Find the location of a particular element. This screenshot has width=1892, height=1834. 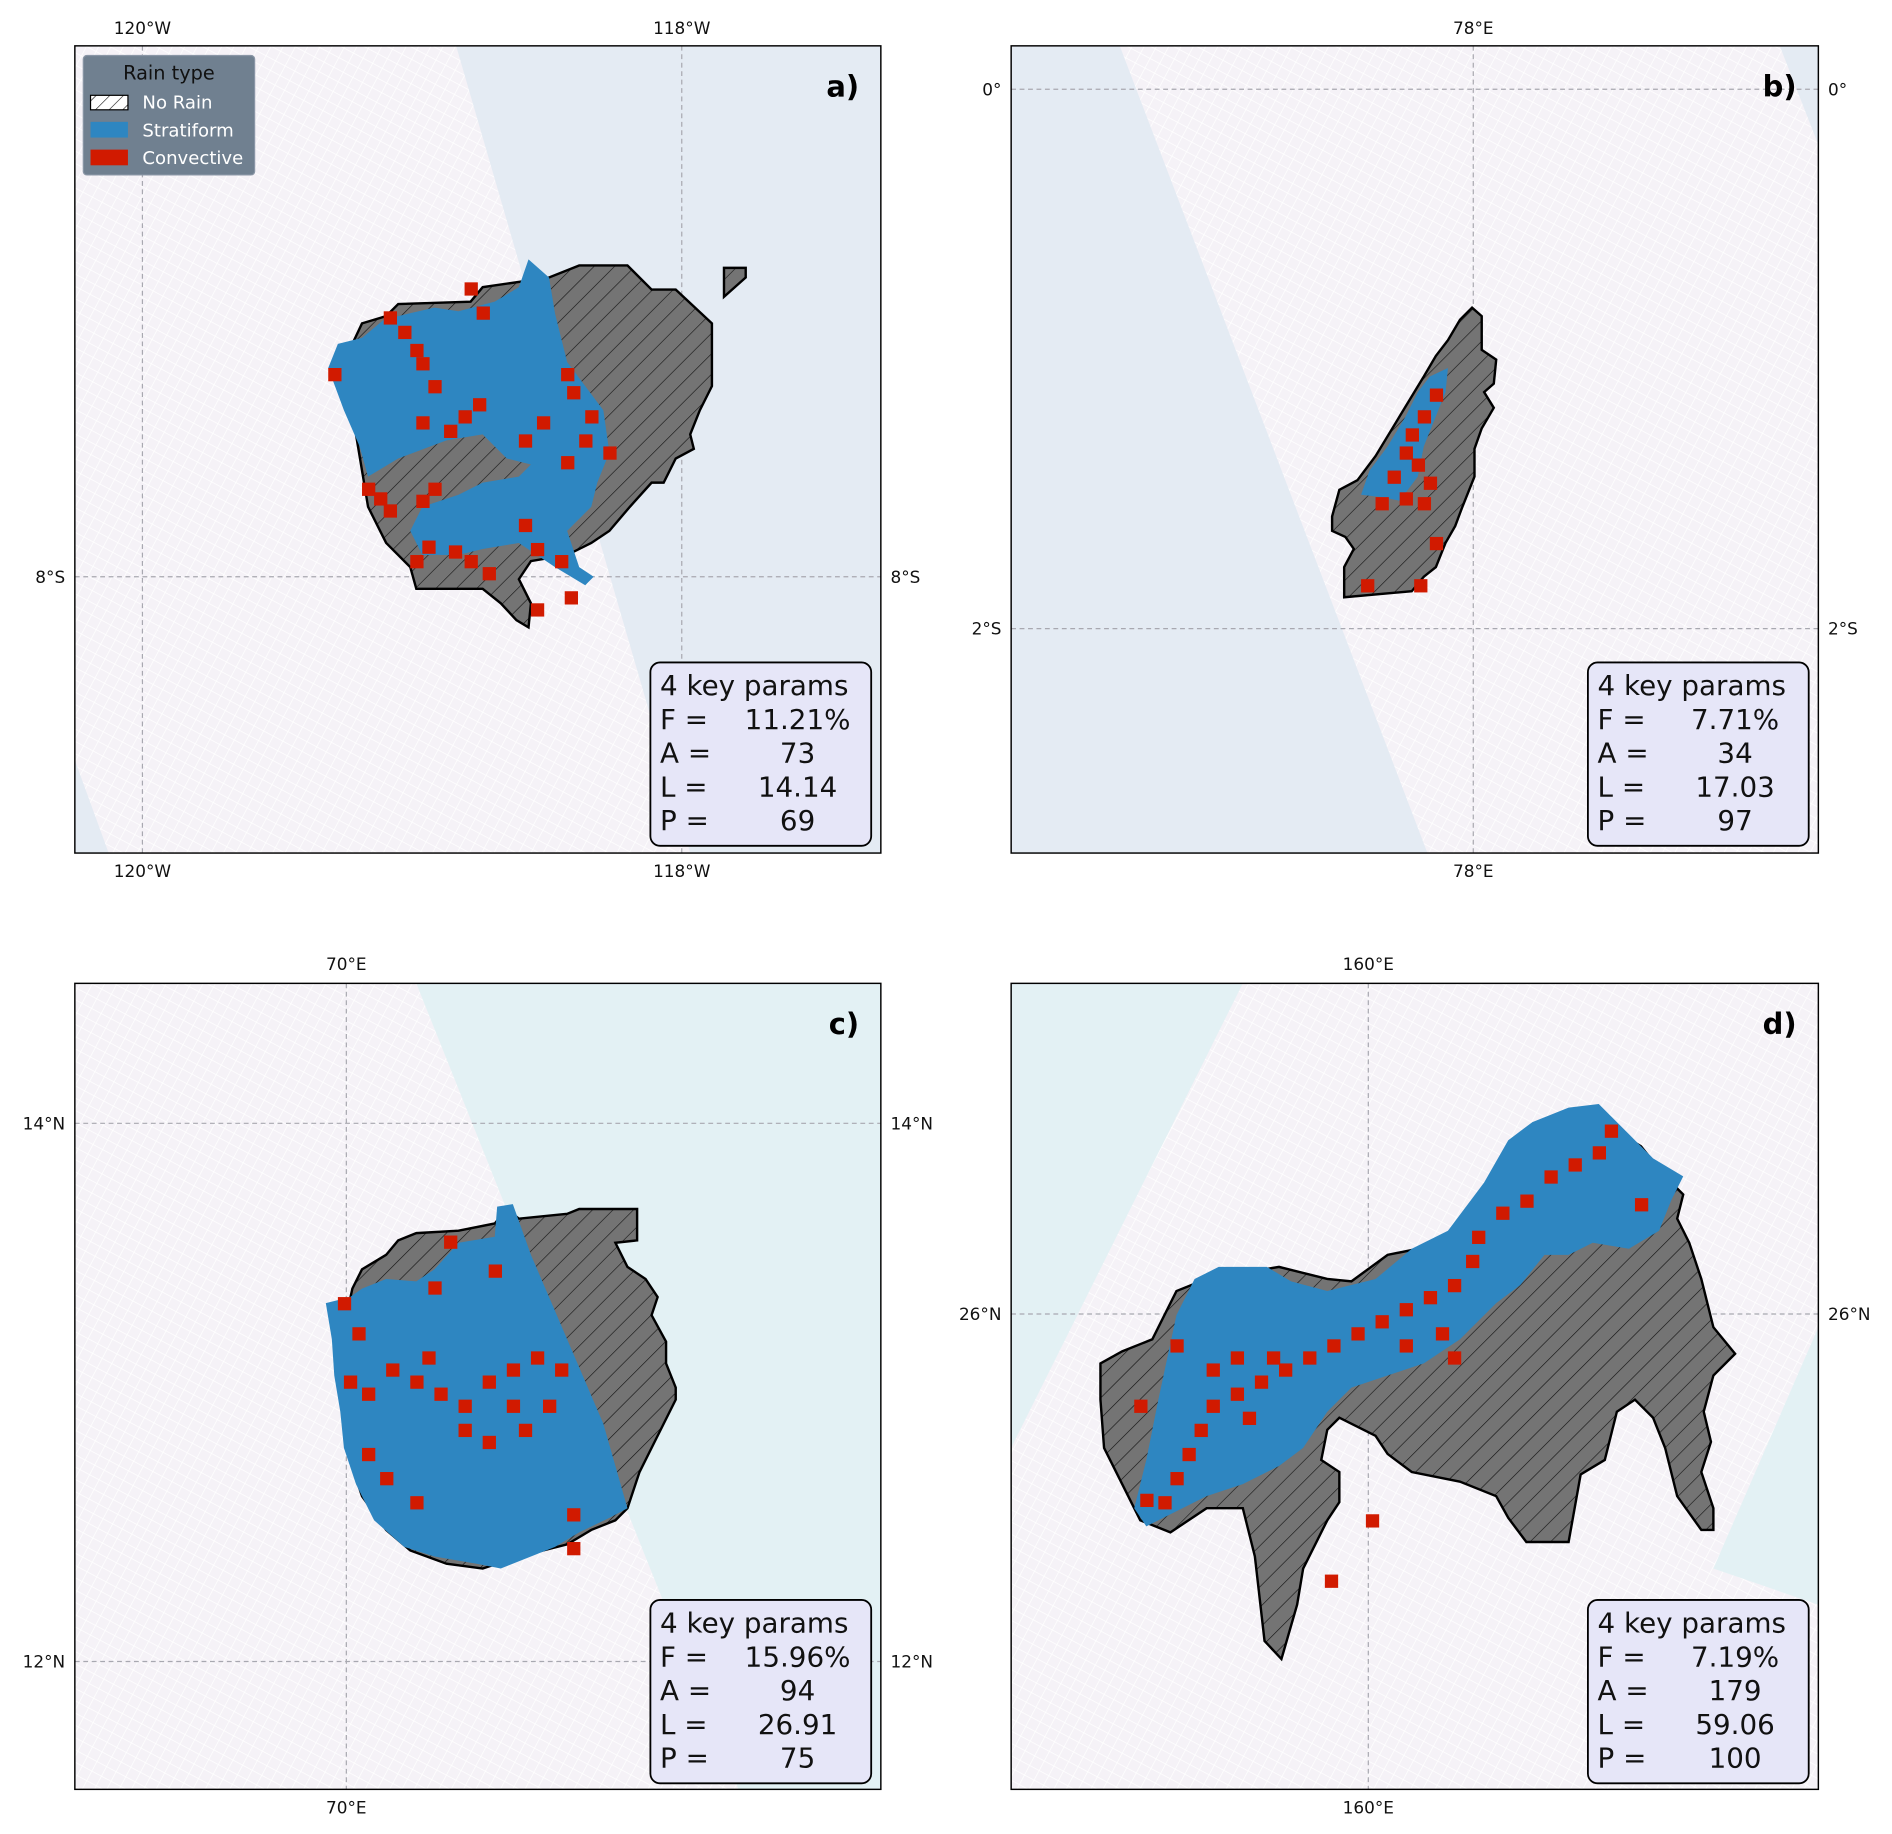

param-value: 14.14 is located at coordinates (797, 786).